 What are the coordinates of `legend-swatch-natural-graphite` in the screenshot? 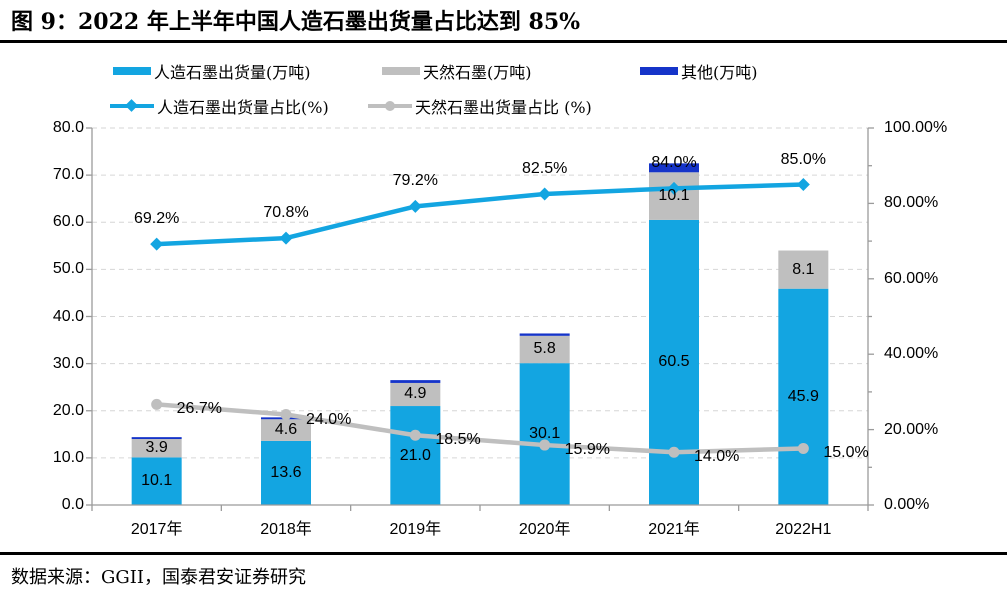 It's located at (401, 71).